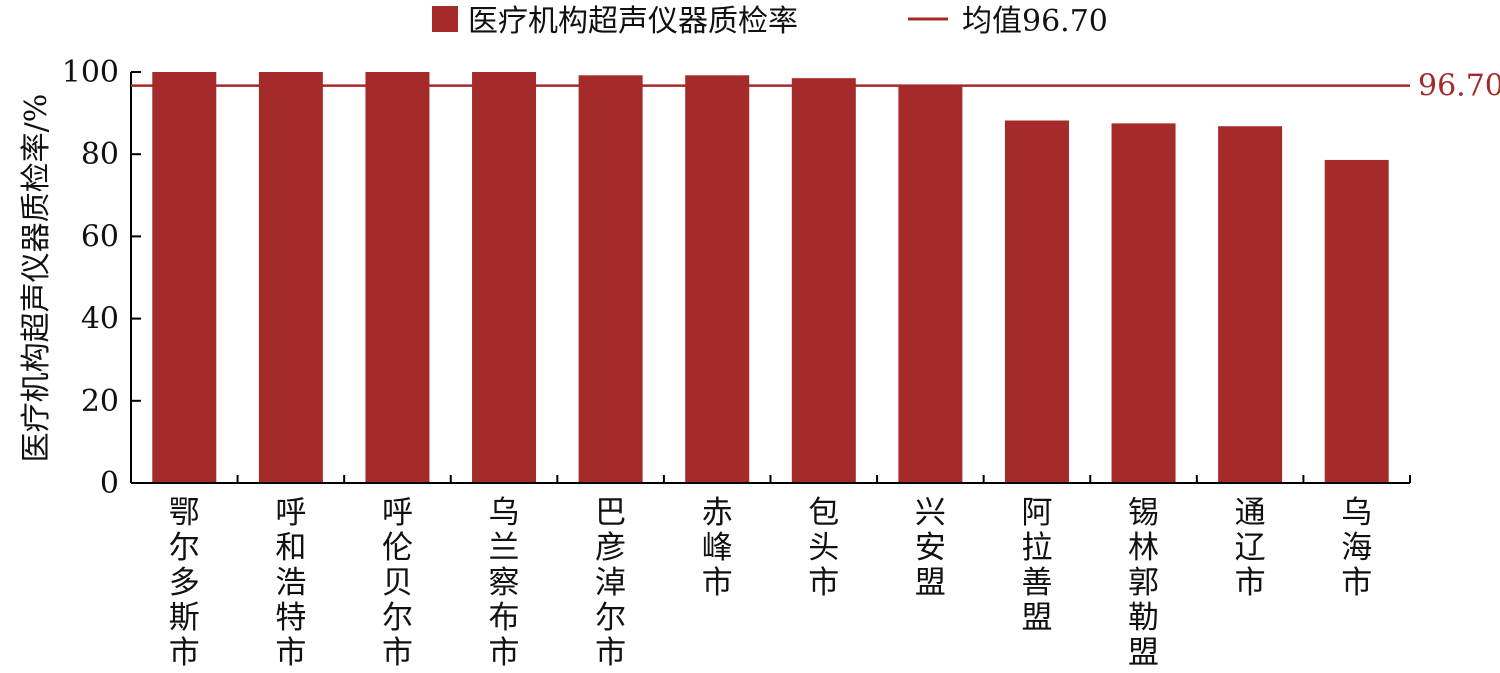 The height and width of the screenshot is (673, 1500). Describe the element at coordinates (109, 483) in the screenshot. I see `y-tick-label: 0` at that location.